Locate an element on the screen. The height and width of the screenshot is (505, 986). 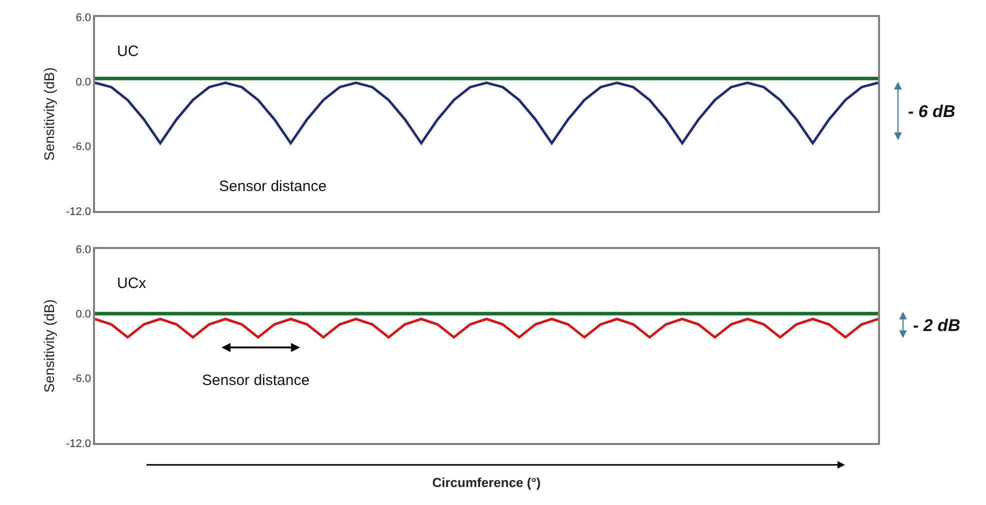
text: - 6 dB is located at coordinates (932, 111).